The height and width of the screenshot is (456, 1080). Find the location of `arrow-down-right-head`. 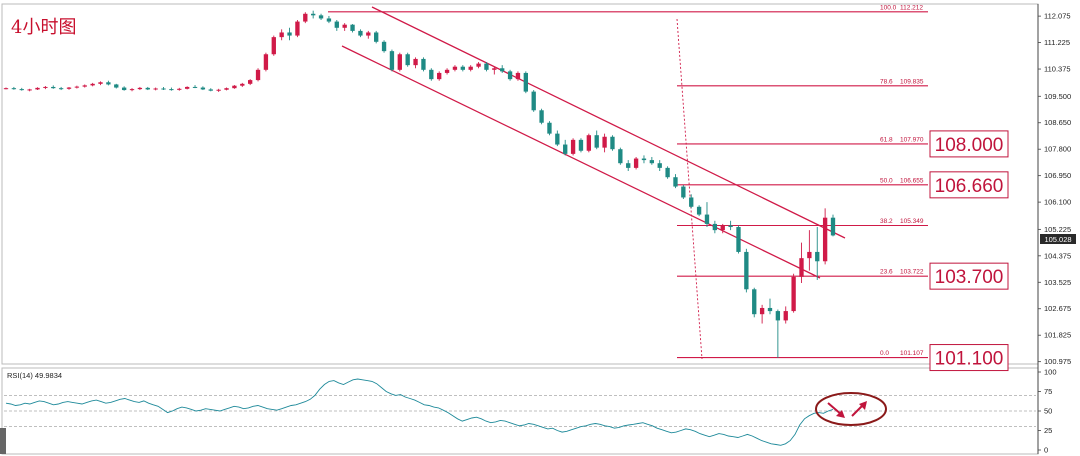

arrow-down-right-head is located at coordinates (840, 414).